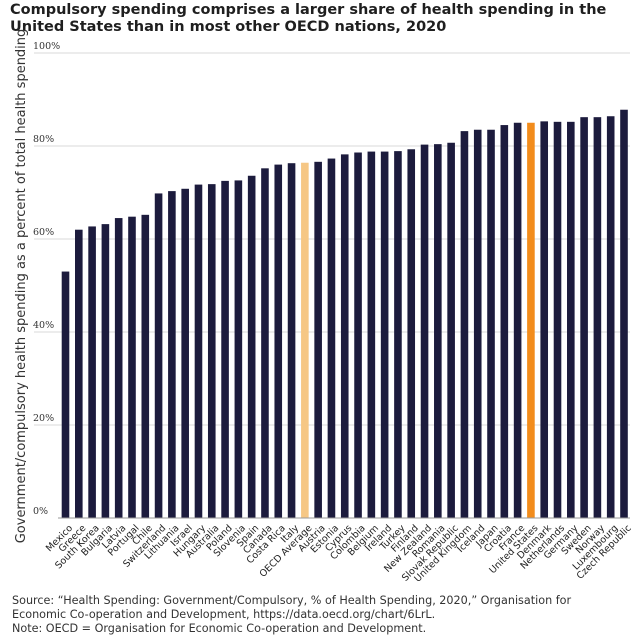  Describe the element at coordinates (597, 318) in the screenshot. I see `bar-norway` at that location.